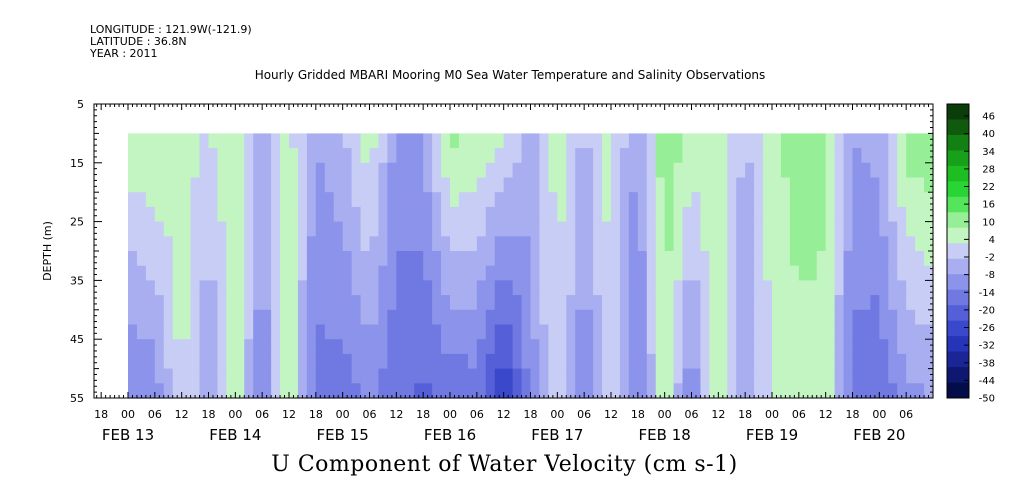  What do you see at coordinates (988, 134) in the screenshot?
I see `colorbar-label: 40` at bounding box center [988, 134].